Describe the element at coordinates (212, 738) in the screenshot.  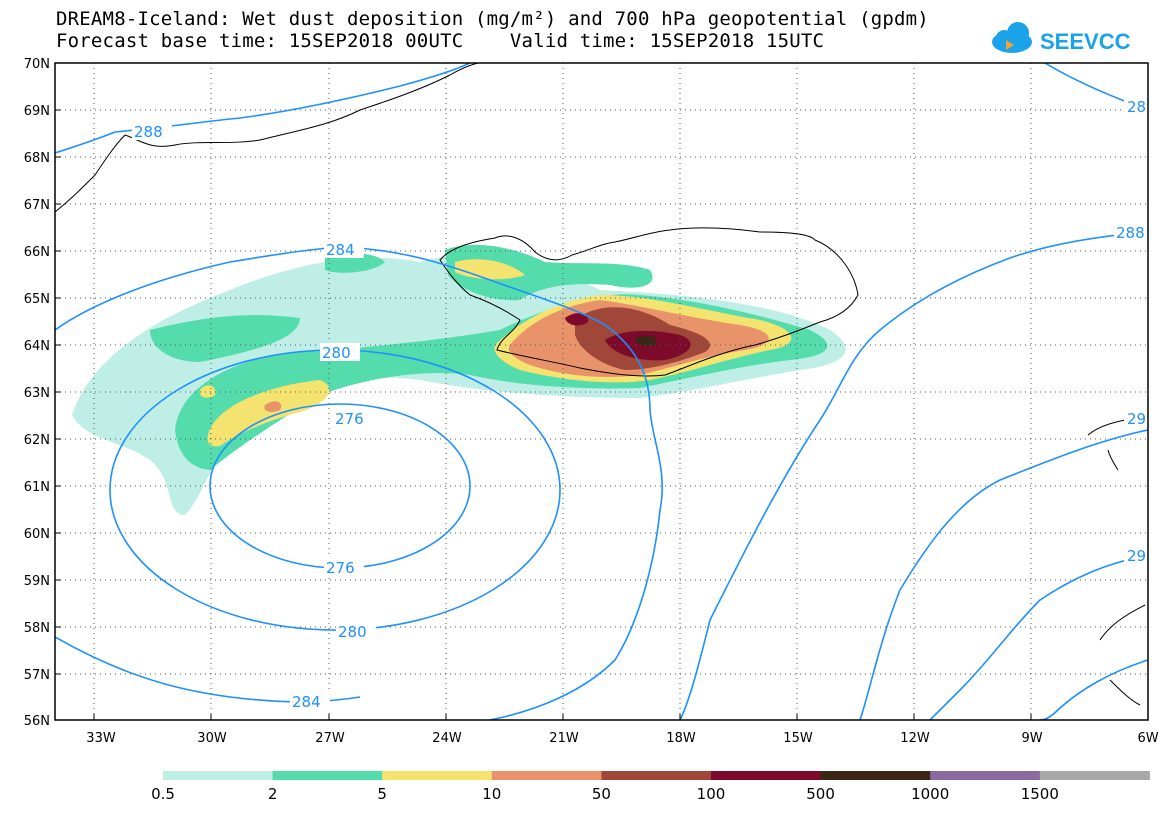
I see `lon-label: 30W` at that location.